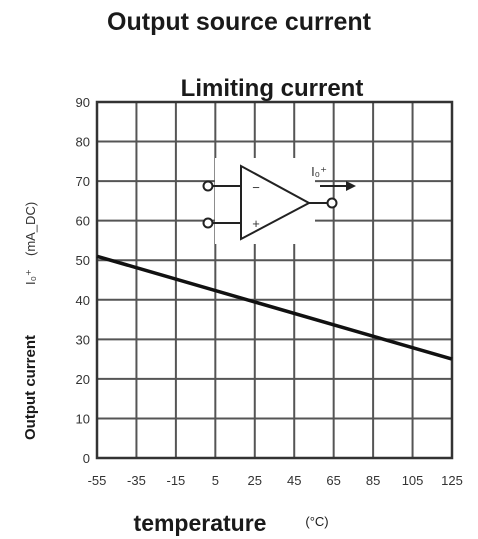  I want to click on inverting-input-label: −, so click(256, 187).